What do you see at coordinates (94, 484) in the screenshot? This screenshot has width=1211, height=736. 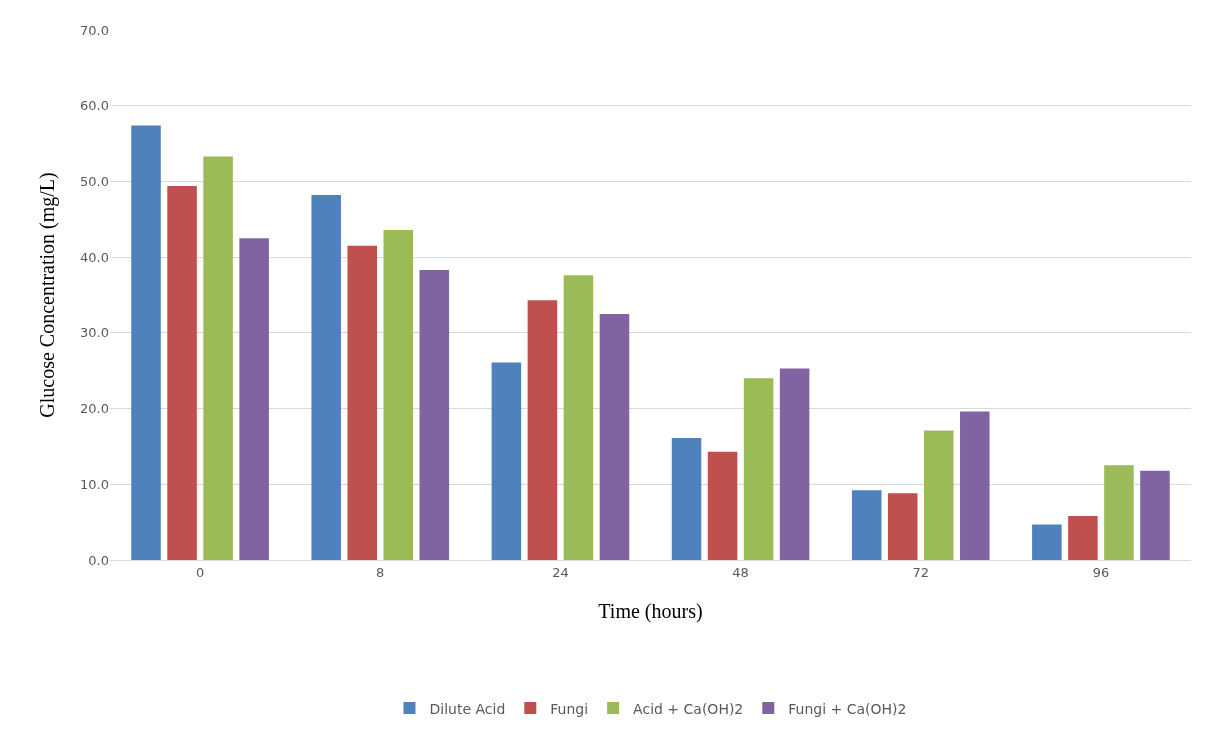 I see `y-tick-label: 10.0` at bounding box center [94, 484].